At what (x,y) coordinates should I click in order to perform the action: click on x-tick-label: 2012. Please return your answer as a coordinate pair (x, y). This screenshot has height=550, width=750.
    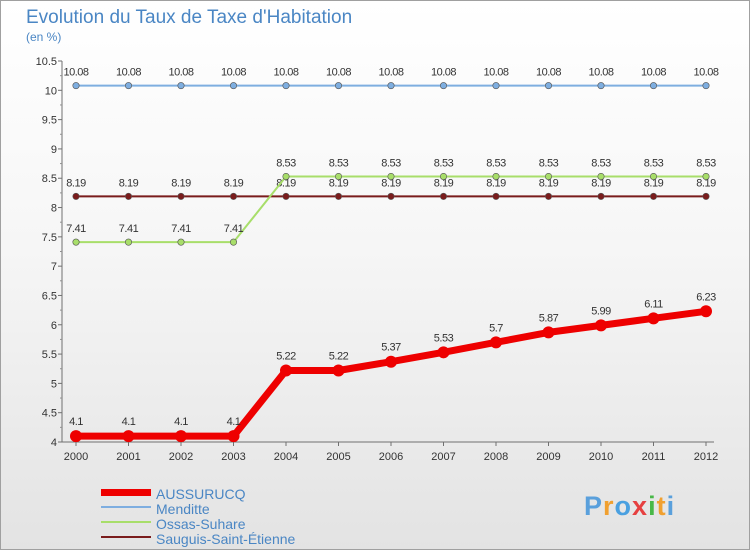
    Looking at the image, I should click on (706, 457).